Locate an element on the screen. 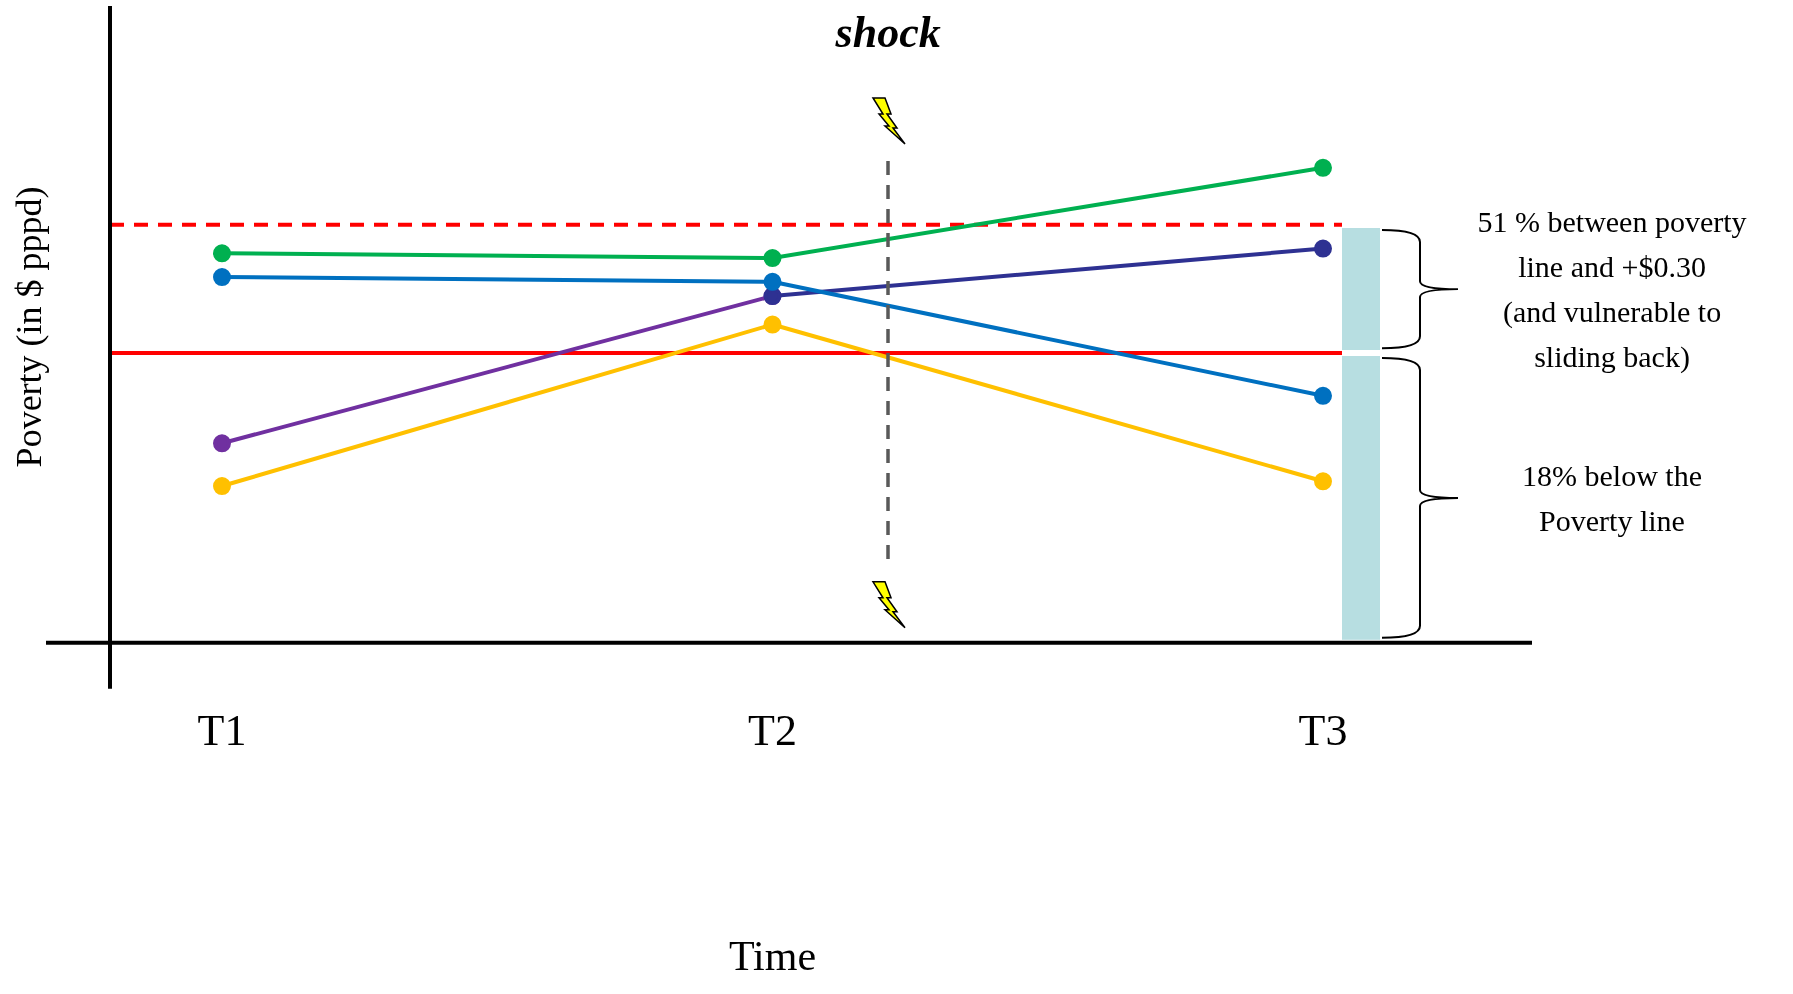  x-tick-label: T2 is located at coordinates (772, 730).